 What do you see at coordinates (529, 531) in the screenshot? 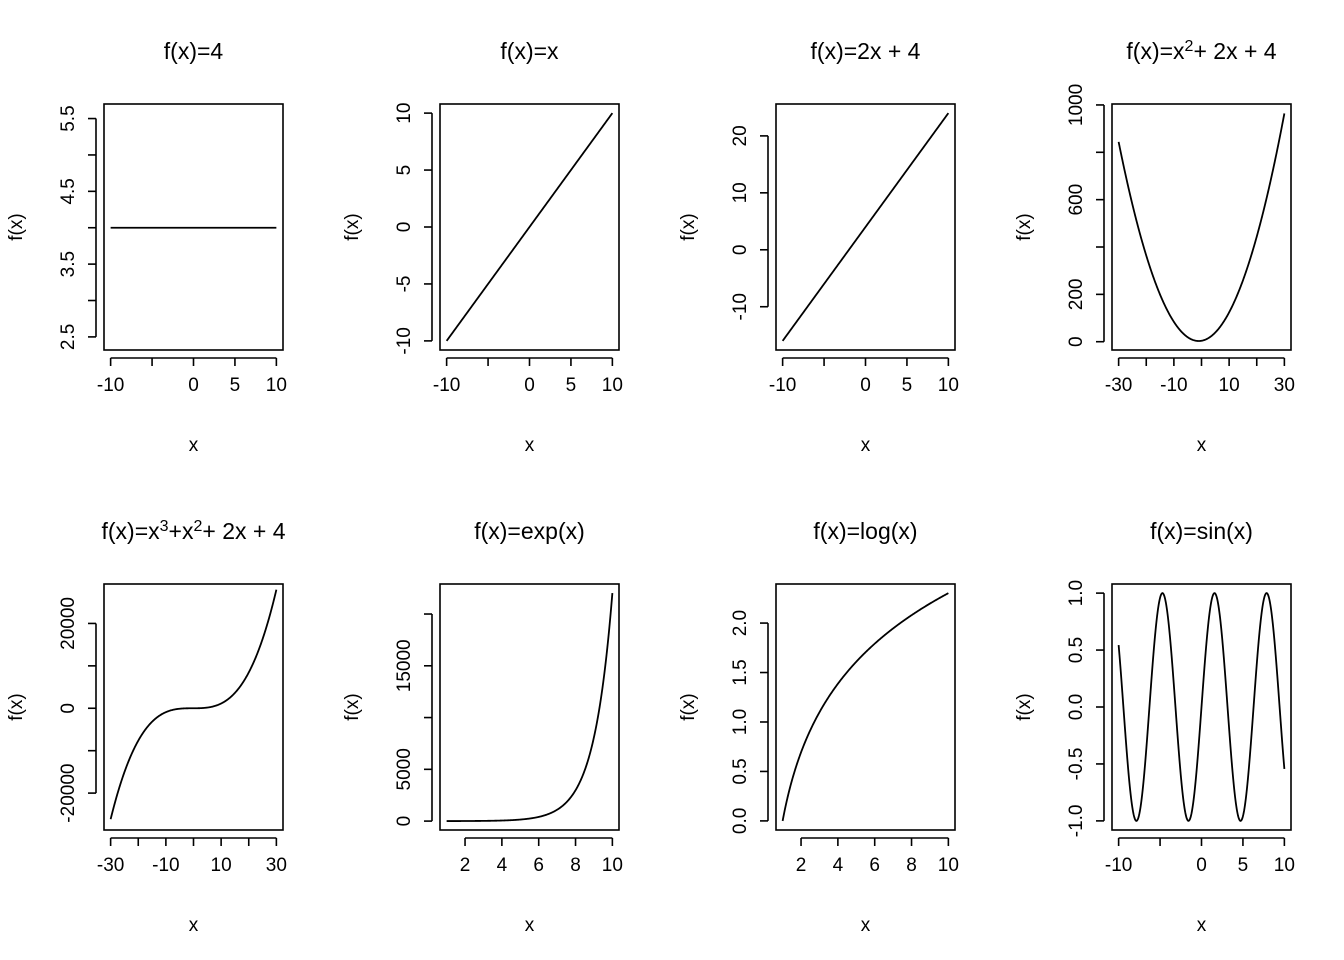
I see `panel-title: f(x)=exp(x)` at bounding box center [529, 531].